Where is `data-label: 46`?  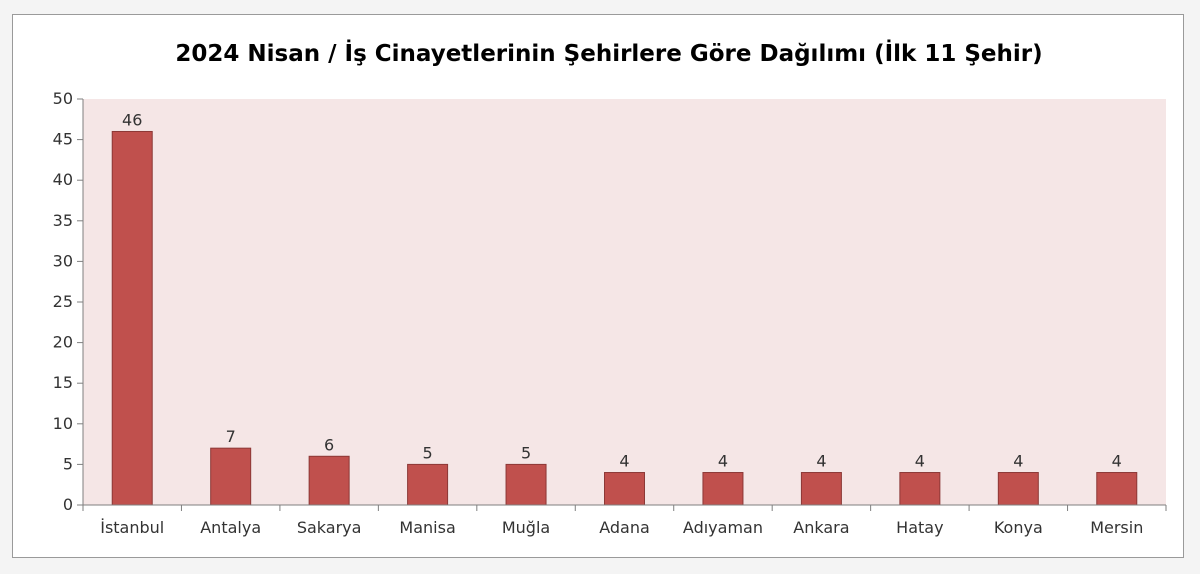
data-label: 46 is located at coordinates (132, 119).